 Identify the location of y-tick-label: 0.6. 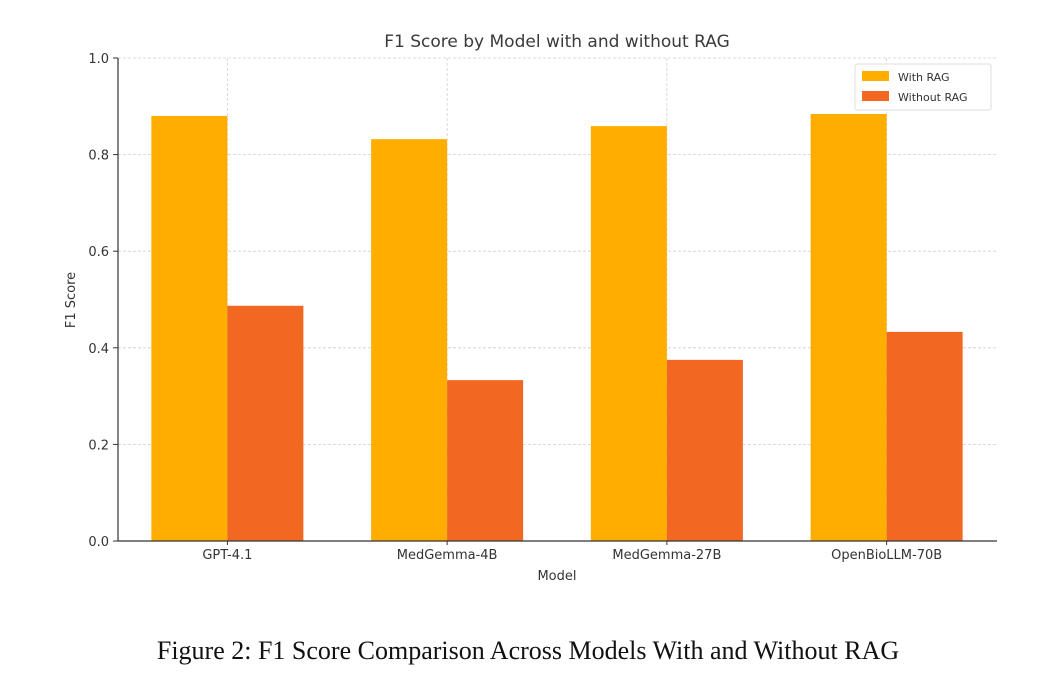
(98, 252).